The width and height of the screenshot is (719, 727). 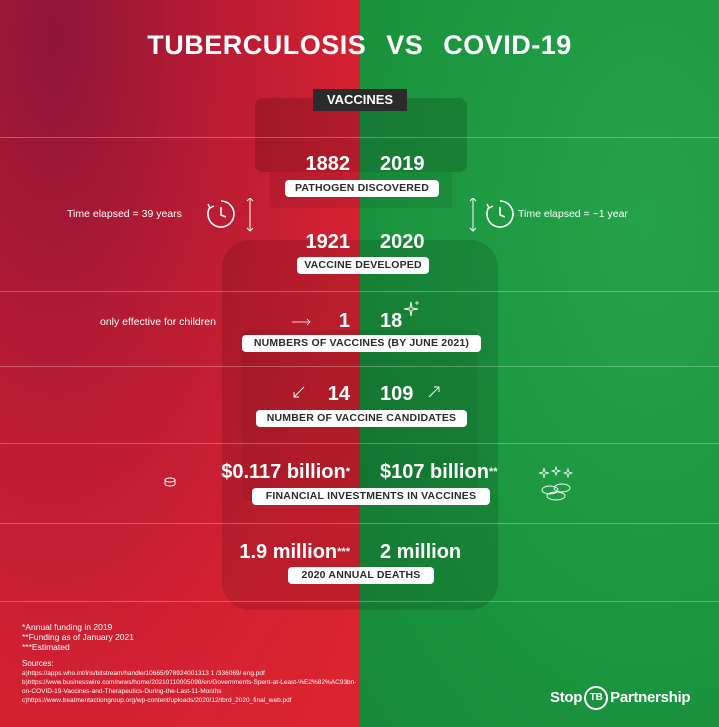 I want to click on sources-label: Sources:, so click(x=38, y=663).